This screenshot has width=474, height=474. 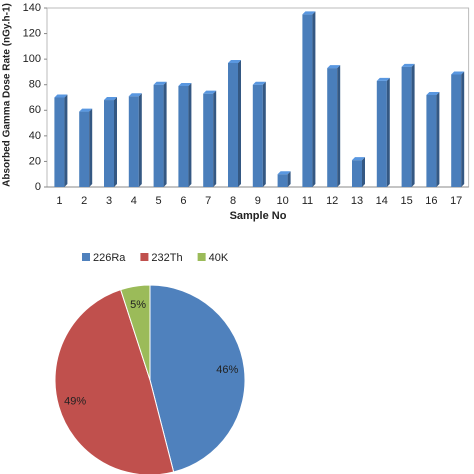 I want to click on x-tick-label: 12, so click(x=332, y=201).